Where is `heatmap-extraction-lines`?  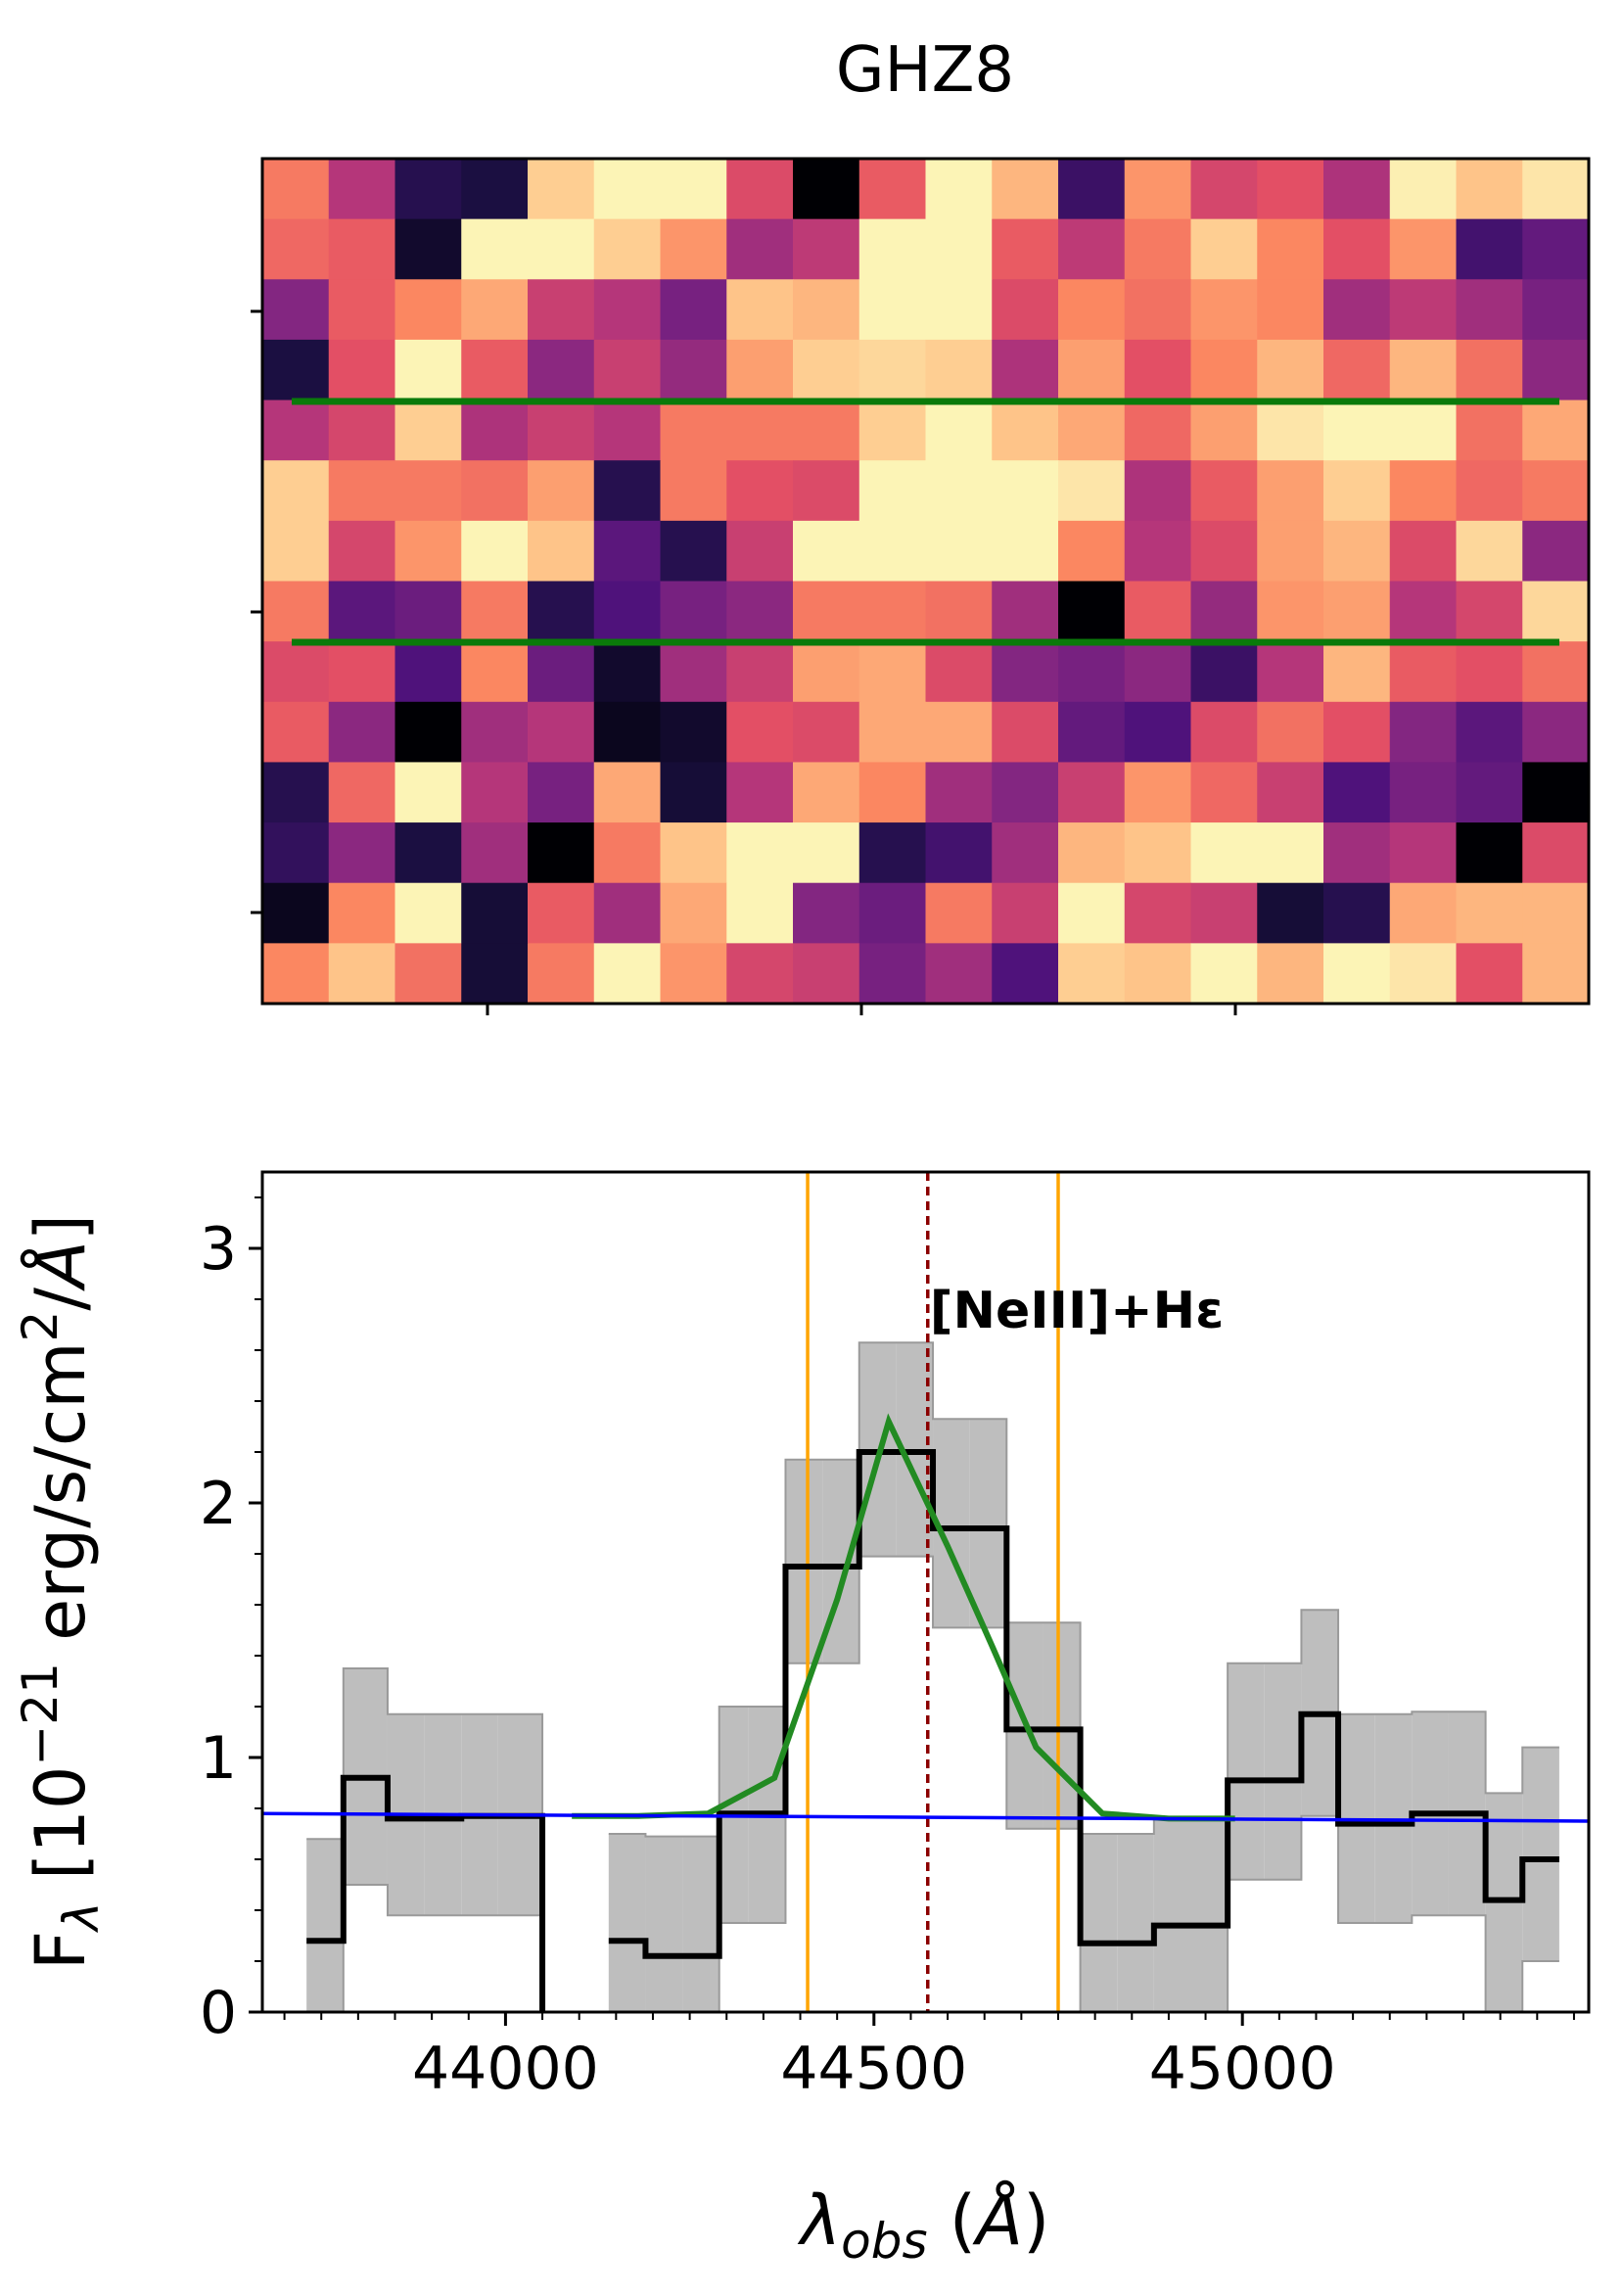
heatmap-extraction-lines is located at coordinates (925, 522).